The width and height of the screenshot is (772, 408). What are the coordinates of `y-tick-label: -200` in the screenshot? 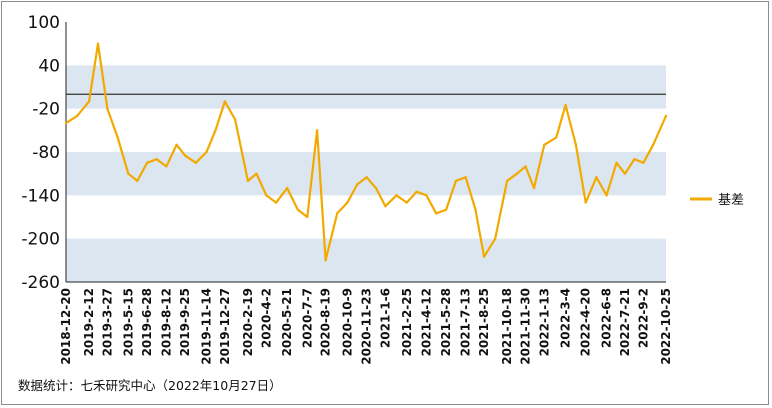 It's located at (40, 240).